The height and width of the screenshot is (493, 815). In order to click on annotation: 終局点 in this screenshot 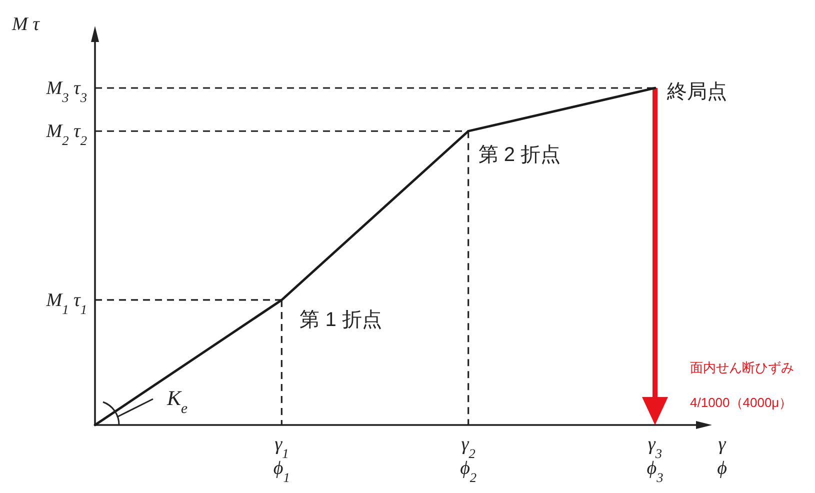, I will do `click(696, 92)`.